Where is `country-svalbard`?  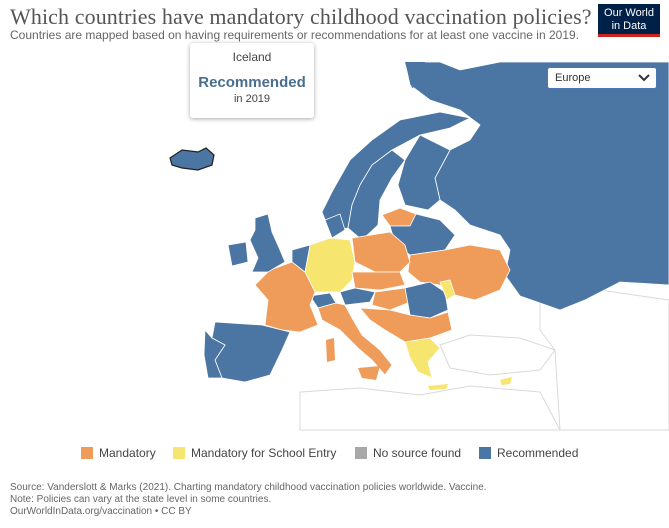 country-svalbard is located at coordinates (417, 75).